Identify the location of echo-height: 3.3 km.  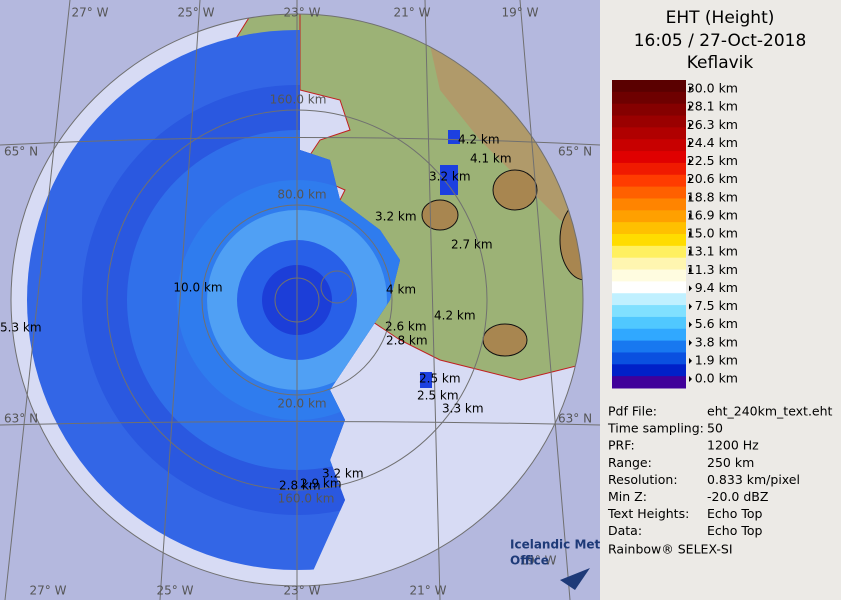
(463, 409).